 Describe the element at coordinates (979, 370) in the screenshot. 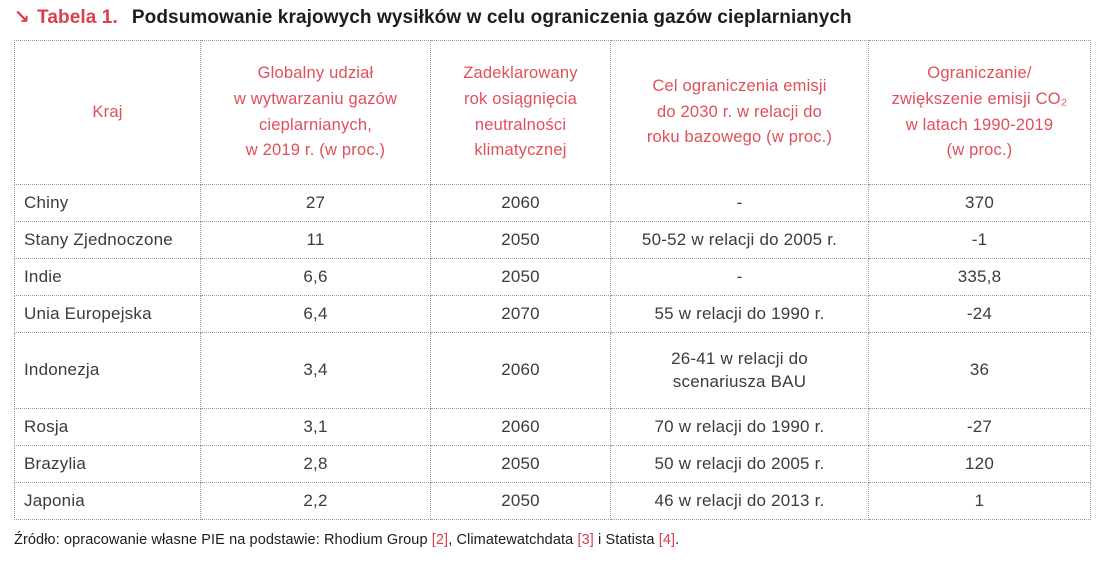

I see `cell-co2-change: 36` at that location.